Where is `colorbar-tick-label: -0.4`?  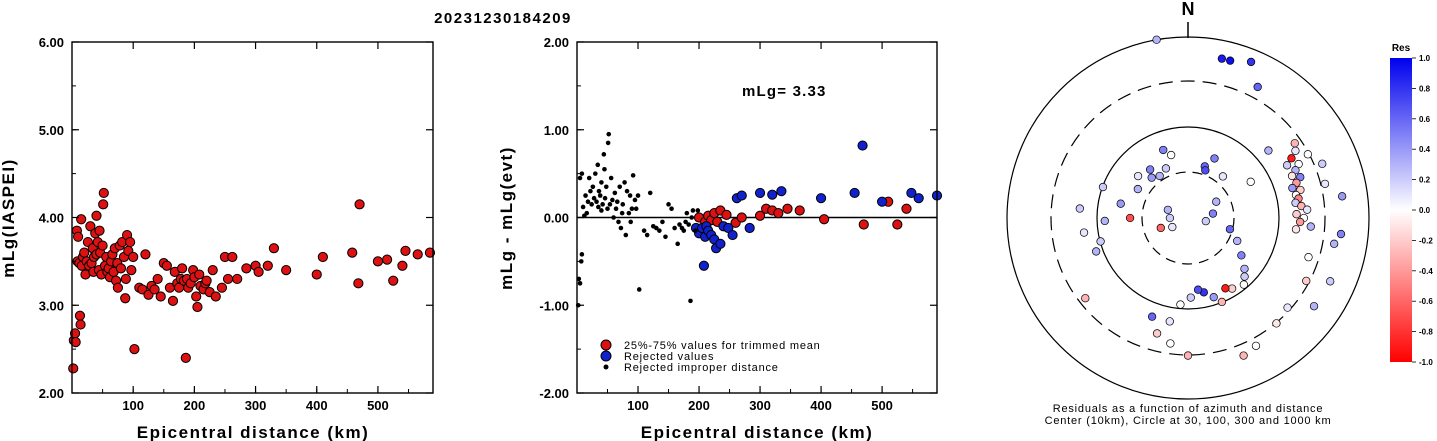
colorbar-tick-label: -0.4 is located at coordinates (1426, 271).